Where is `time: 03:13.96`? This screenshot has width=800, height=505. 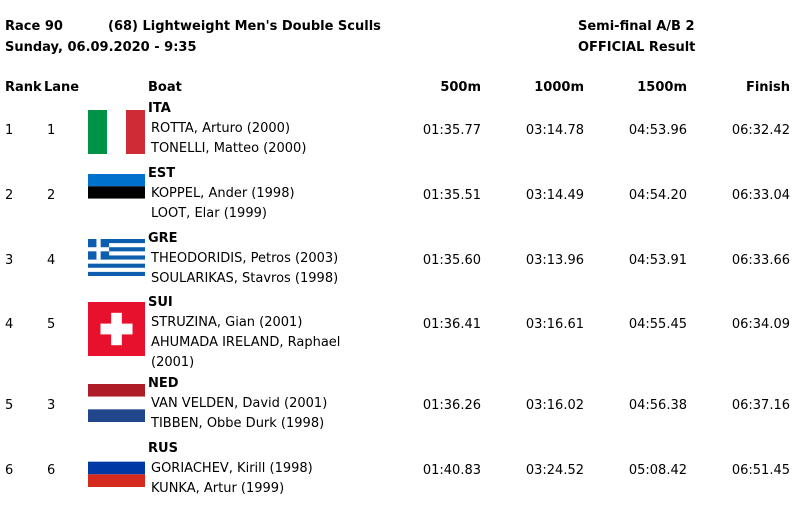
time: 03:13.96 is located at coordinates (554, 260).